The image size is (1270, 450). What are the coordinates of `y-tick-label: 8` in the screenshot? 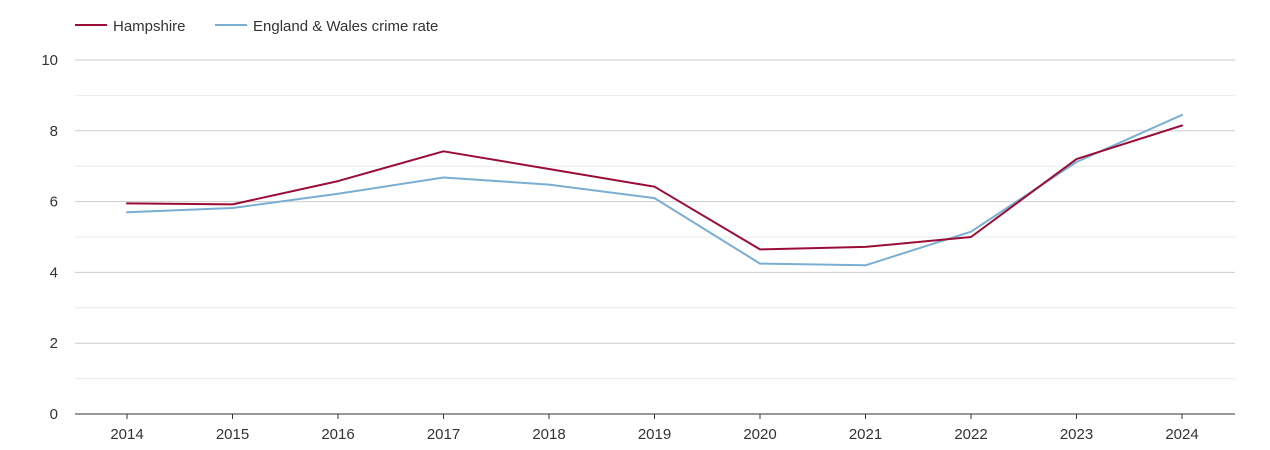 It's located at (54, 131).